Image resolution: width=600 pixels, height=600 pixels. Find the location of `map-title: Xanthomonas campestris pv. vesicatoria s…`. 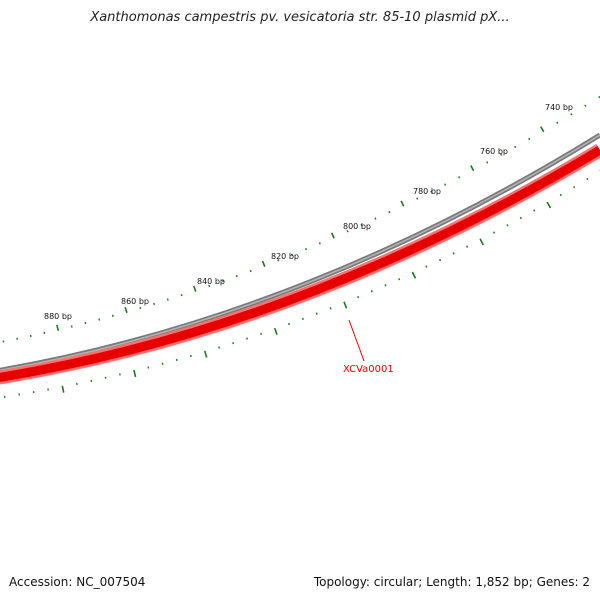

map-title: Xanthomonas campestris pv. vesicatoria s… is located at coordinates (300, 17).